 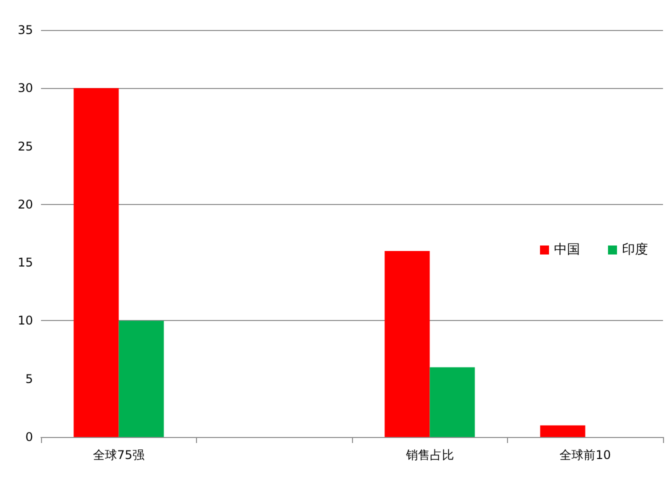 I want to click on x-tick-label: 全球前10, so click(x=585, y=455).